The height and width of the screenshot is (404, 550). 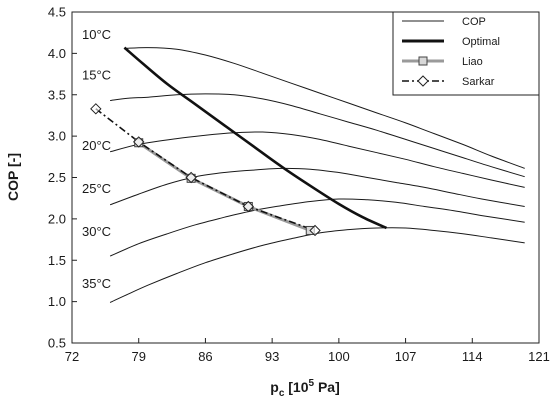 What do you see at coordinates (474, 22) in the screenshot?
I see `legend-label-cop: COP` at bounding box center [474, 22].